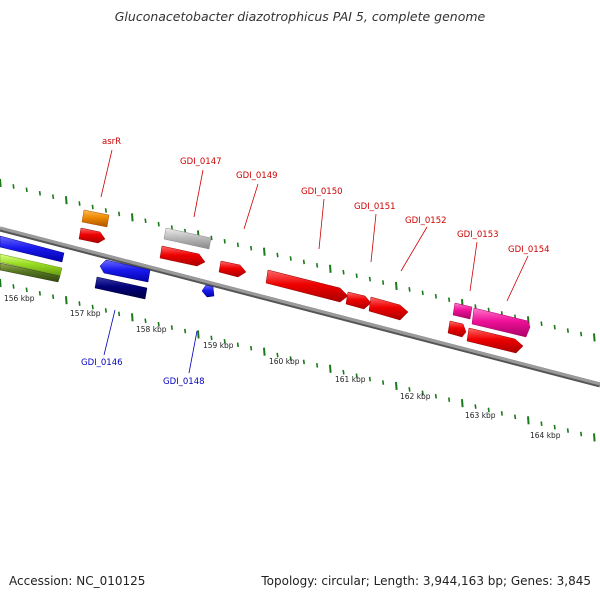  What do you see at coordinates (32, 249) in the screenshot?
I see `feature-blue-left` at bounding box center [32, 249].